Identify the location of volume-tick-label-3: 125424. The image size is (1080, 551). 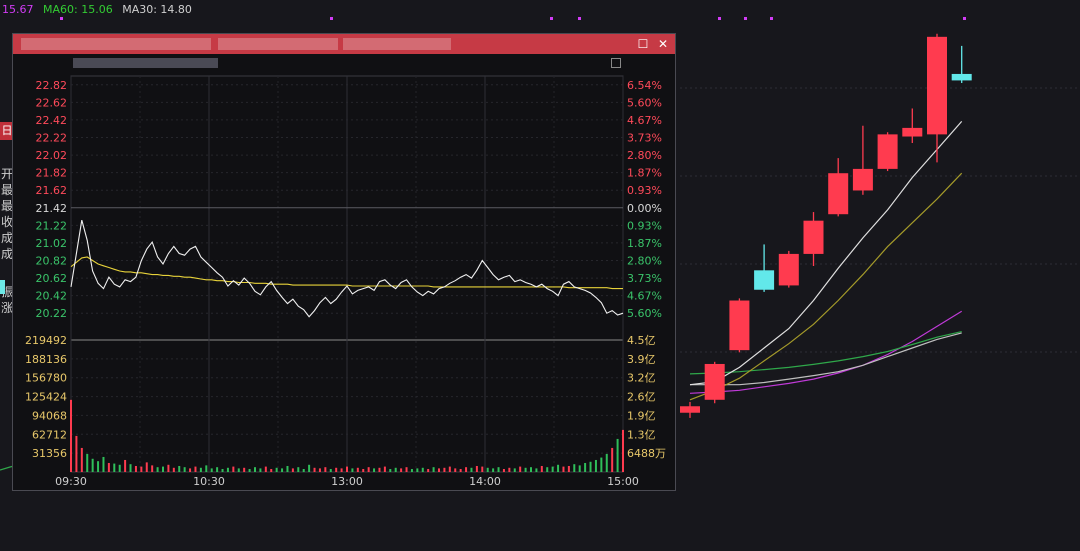
(46, 397).